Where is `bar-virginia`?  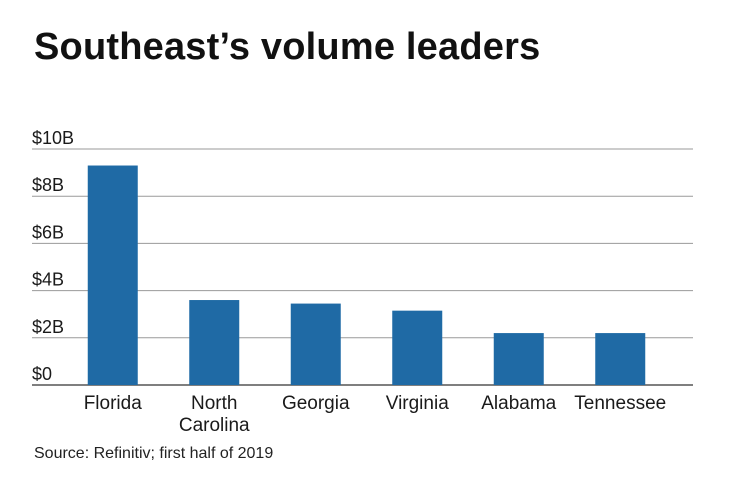
bar-virginia is located at coordinates (417, 347).